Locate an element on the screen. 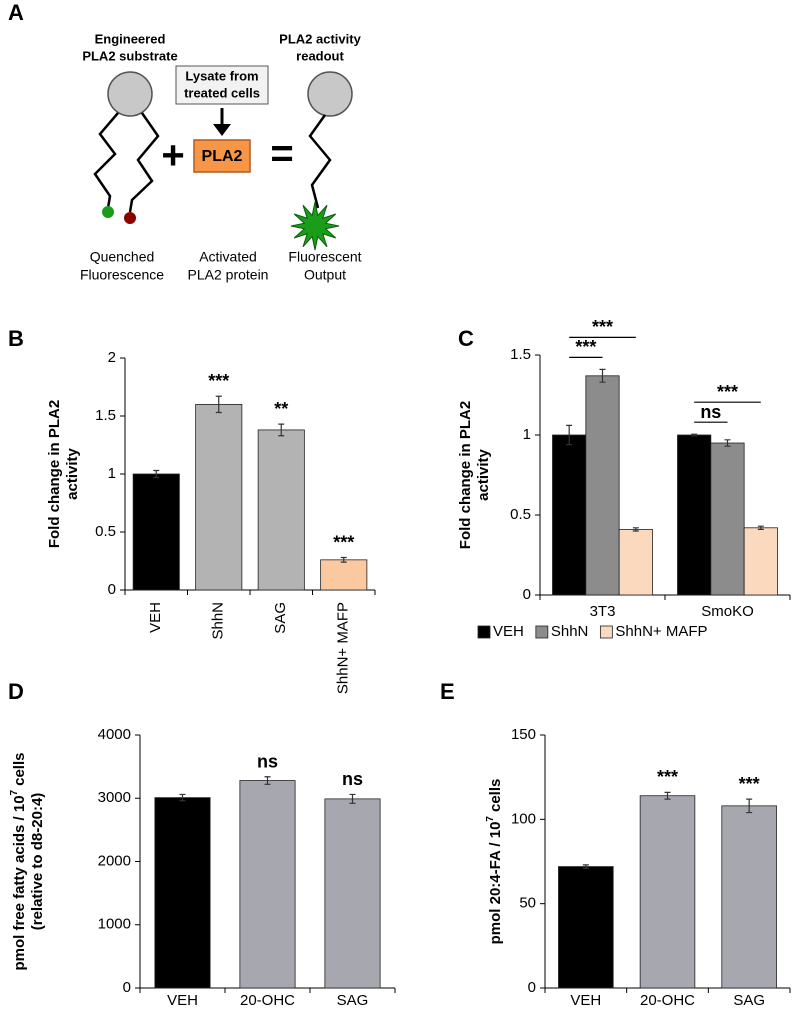  y-tick-label: 3000 is located at coordinates (114, 797).